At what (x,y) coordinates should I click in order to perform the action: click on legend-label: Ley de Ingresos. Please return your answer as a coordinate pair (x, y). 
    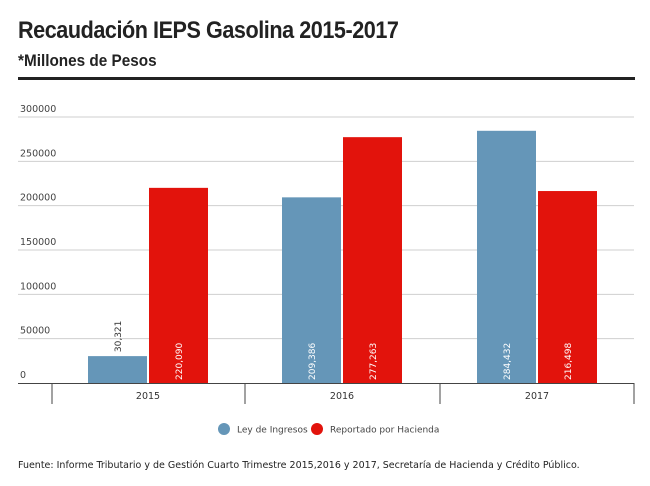
    Looking at the image, I should click on (272, 431).